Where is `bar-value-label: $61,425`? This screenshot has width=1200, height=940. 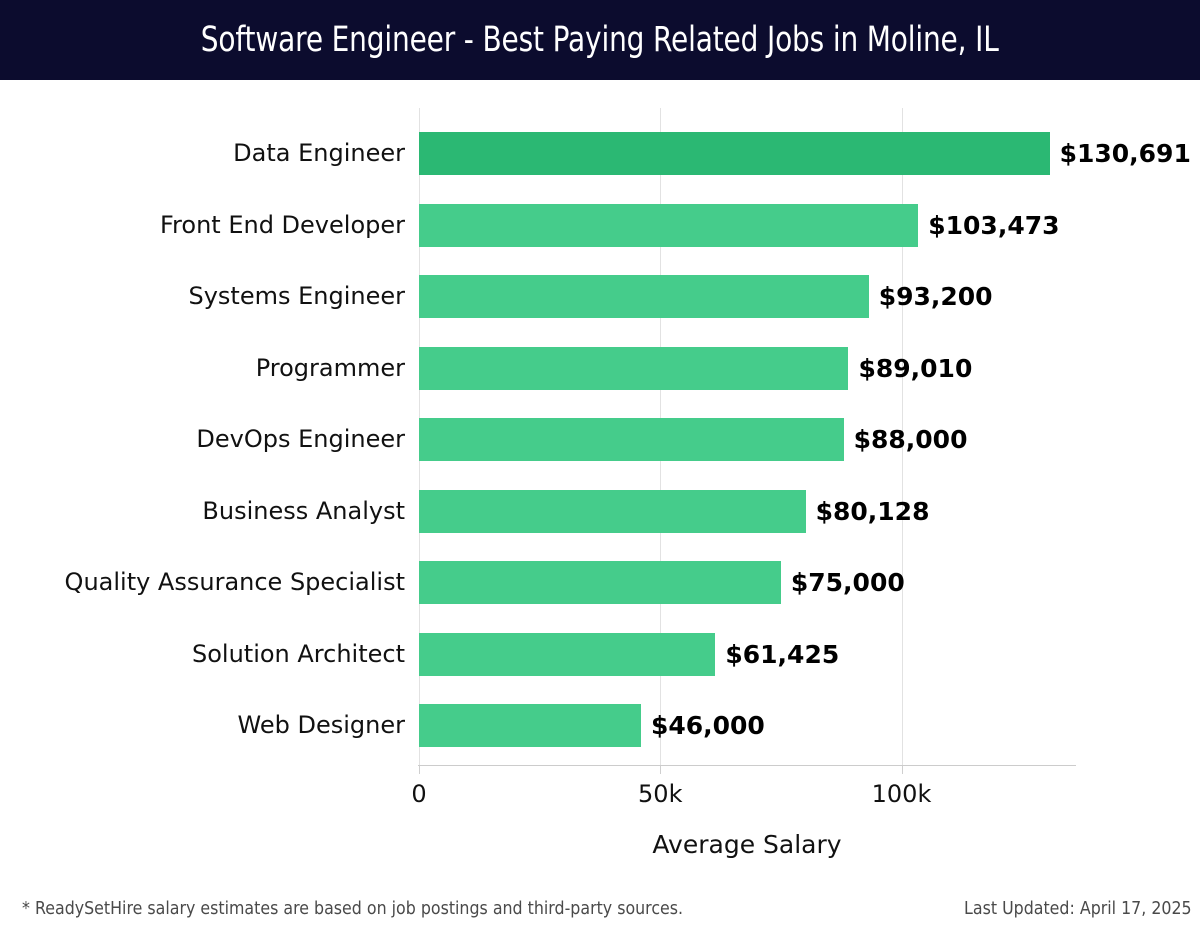 bar-value-label: $61,425 is located at coordinates (782, 654).